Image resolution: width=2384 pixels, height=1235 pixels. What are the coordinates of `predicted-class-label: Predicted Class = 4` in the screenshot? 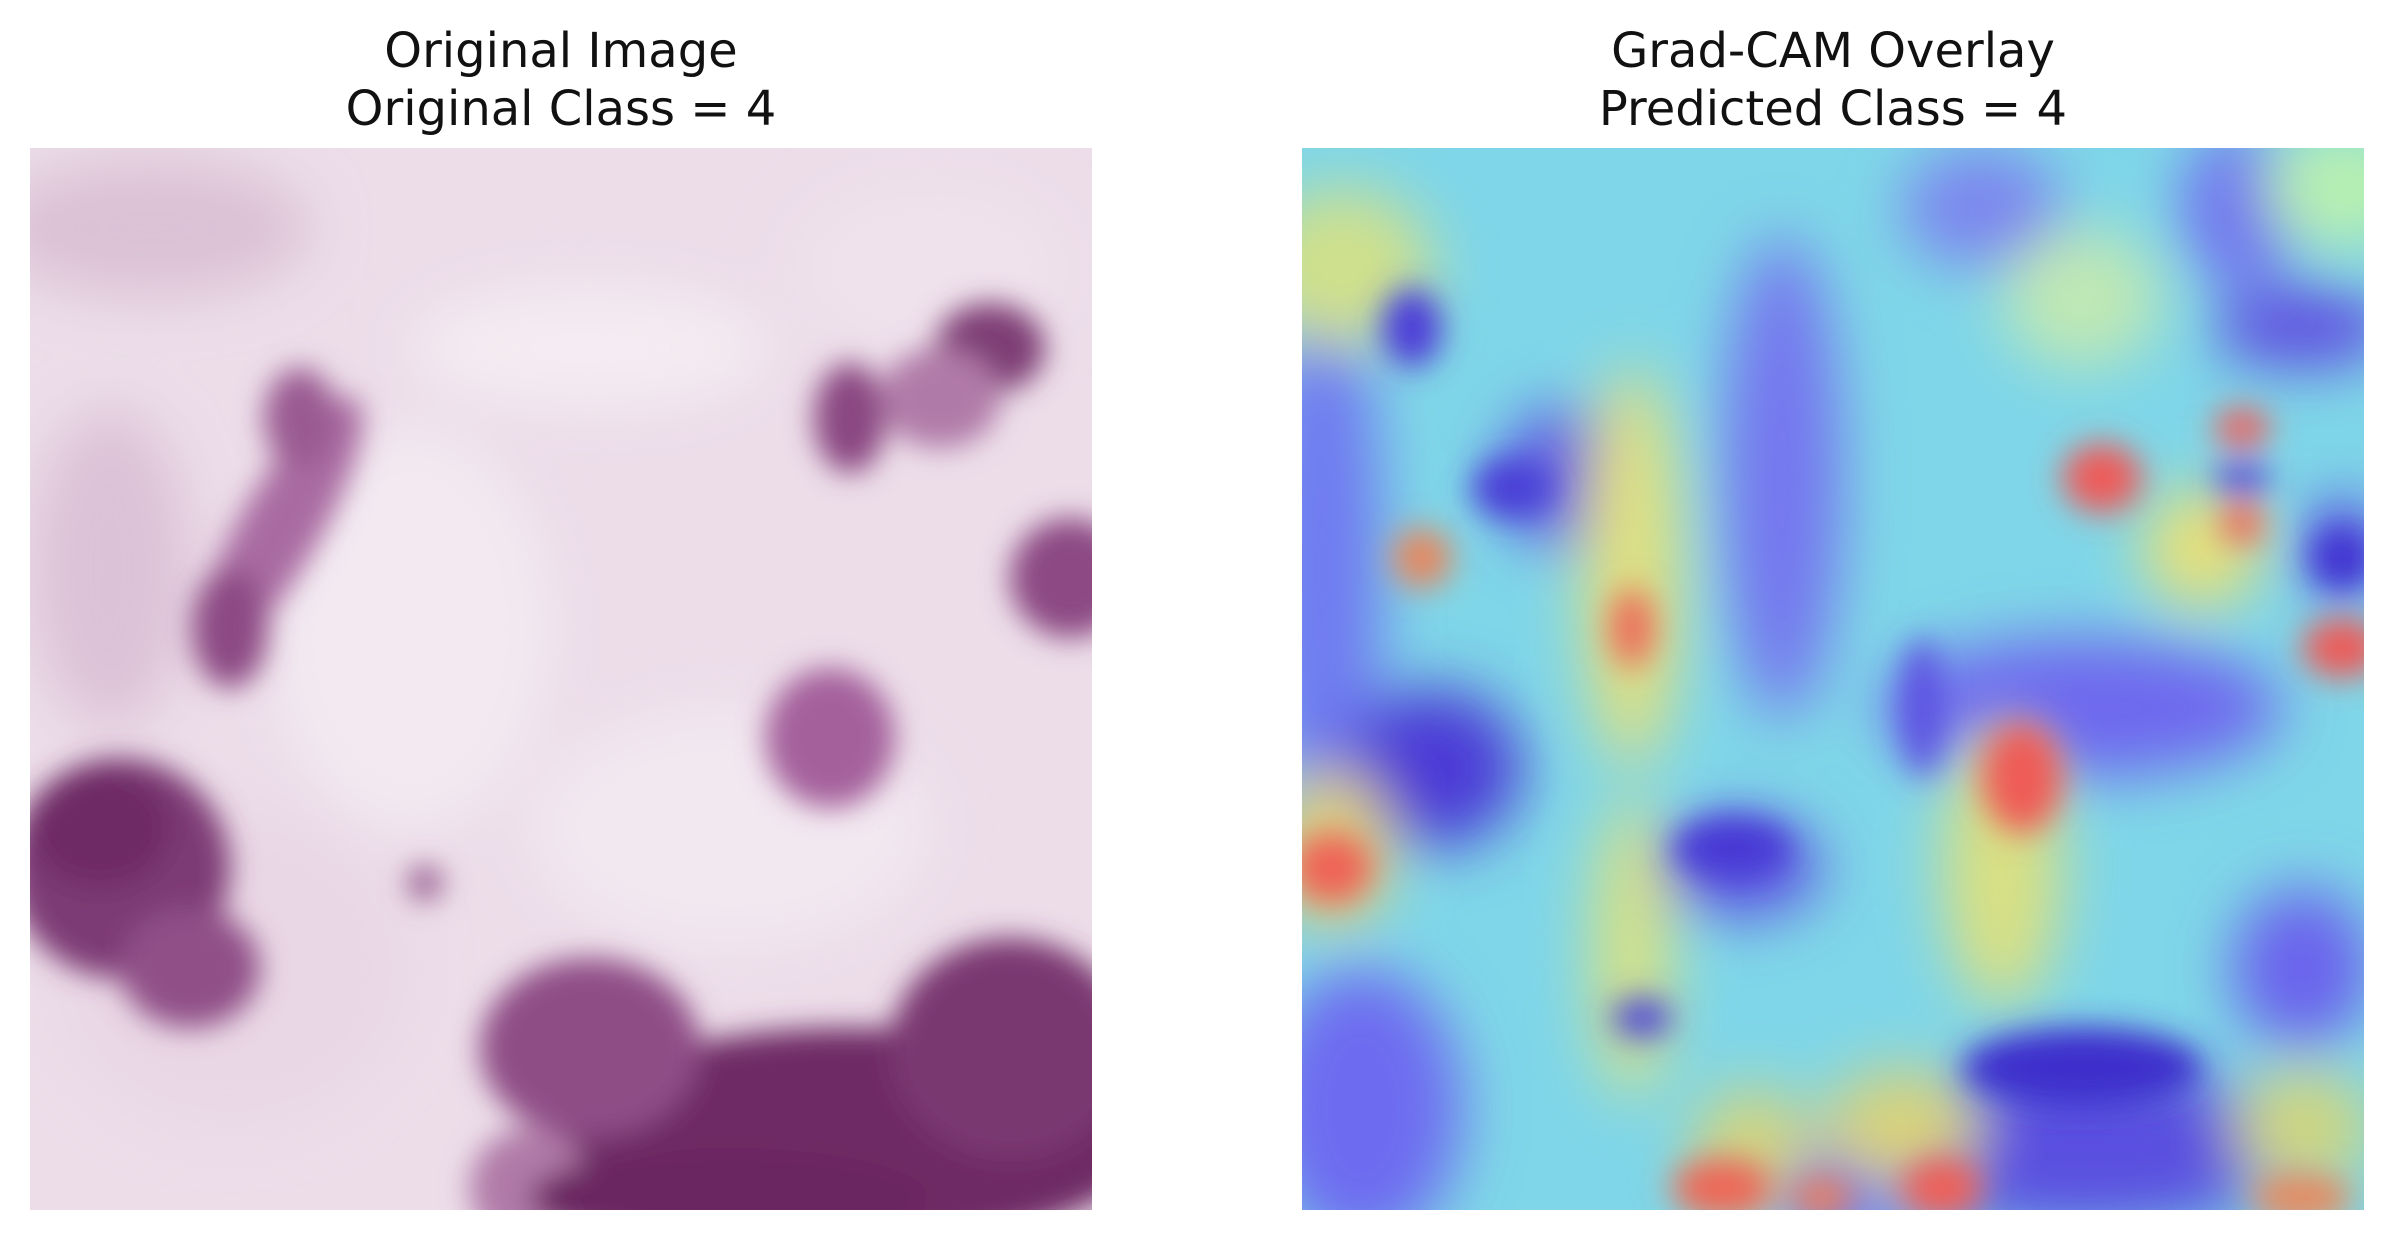 It's located at (1833, 109).